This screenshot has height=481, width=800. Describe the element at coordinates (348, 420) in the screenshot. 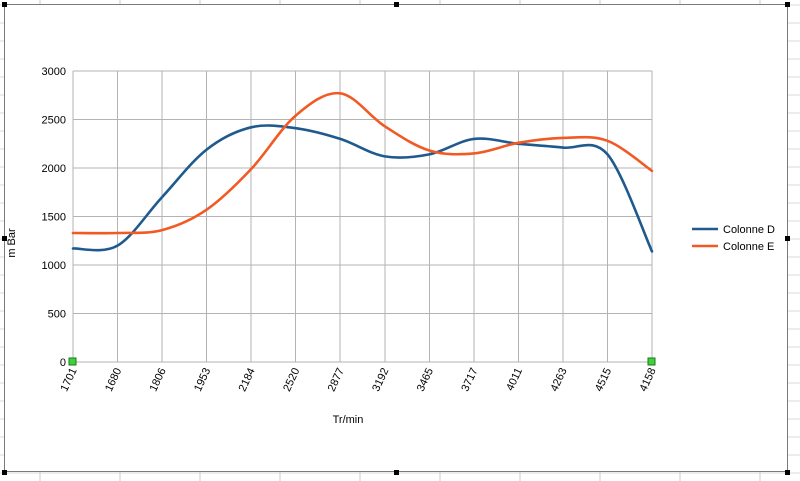

I see `x-axis-title: Tr/min` at that location.